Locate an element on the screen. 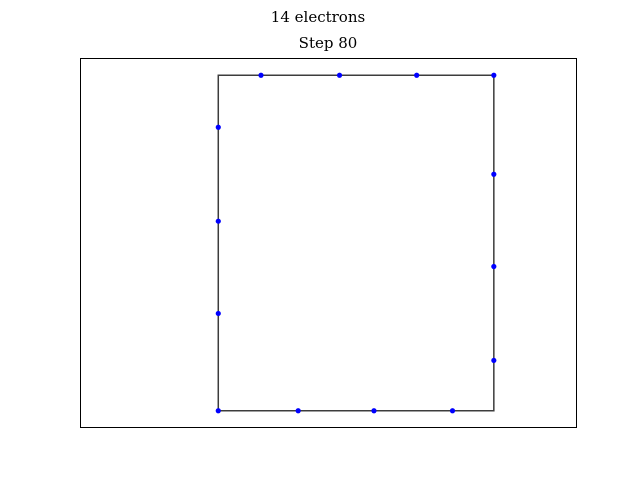 The height and width of the screenshot is (480, 640). axes-title: Step 80 is located at coordinates (328, 43).